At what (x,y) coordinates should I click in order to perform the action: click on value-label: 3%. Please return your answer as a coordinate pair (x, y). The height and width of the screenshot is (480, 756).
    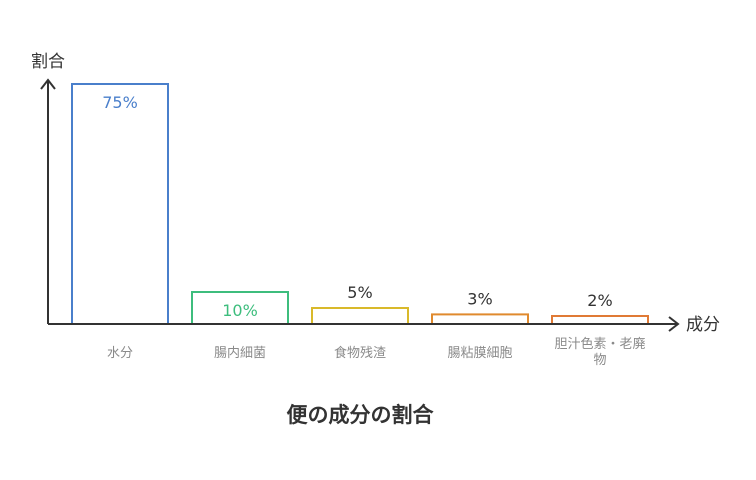
    Looking at the image, I should click on (479, 298).